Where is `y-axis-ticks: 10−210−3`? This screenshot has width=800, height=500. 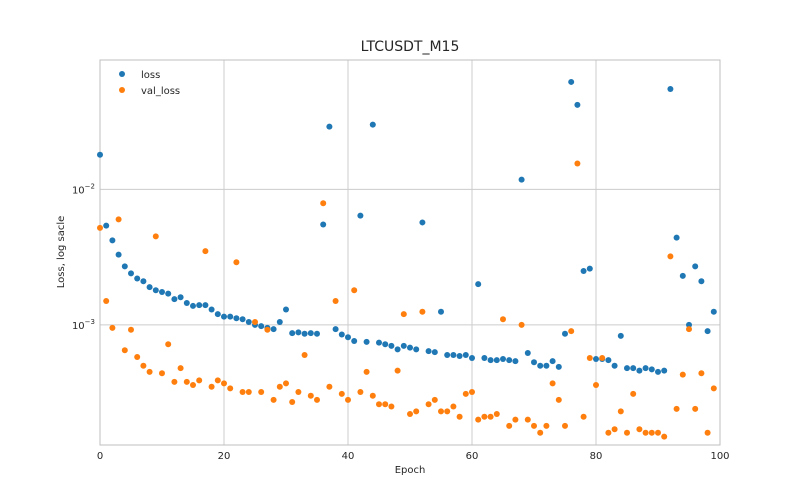
y-axis-ticks: 10−210−3 is located at coordinates (83, 257).